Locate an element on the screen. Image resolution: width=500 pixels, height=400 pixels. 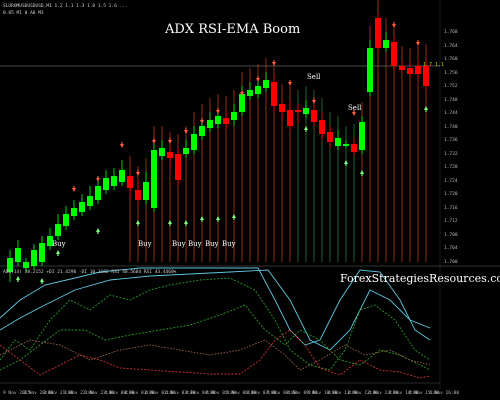
price-tick: 1.720 is located at coordinates (451, 194).